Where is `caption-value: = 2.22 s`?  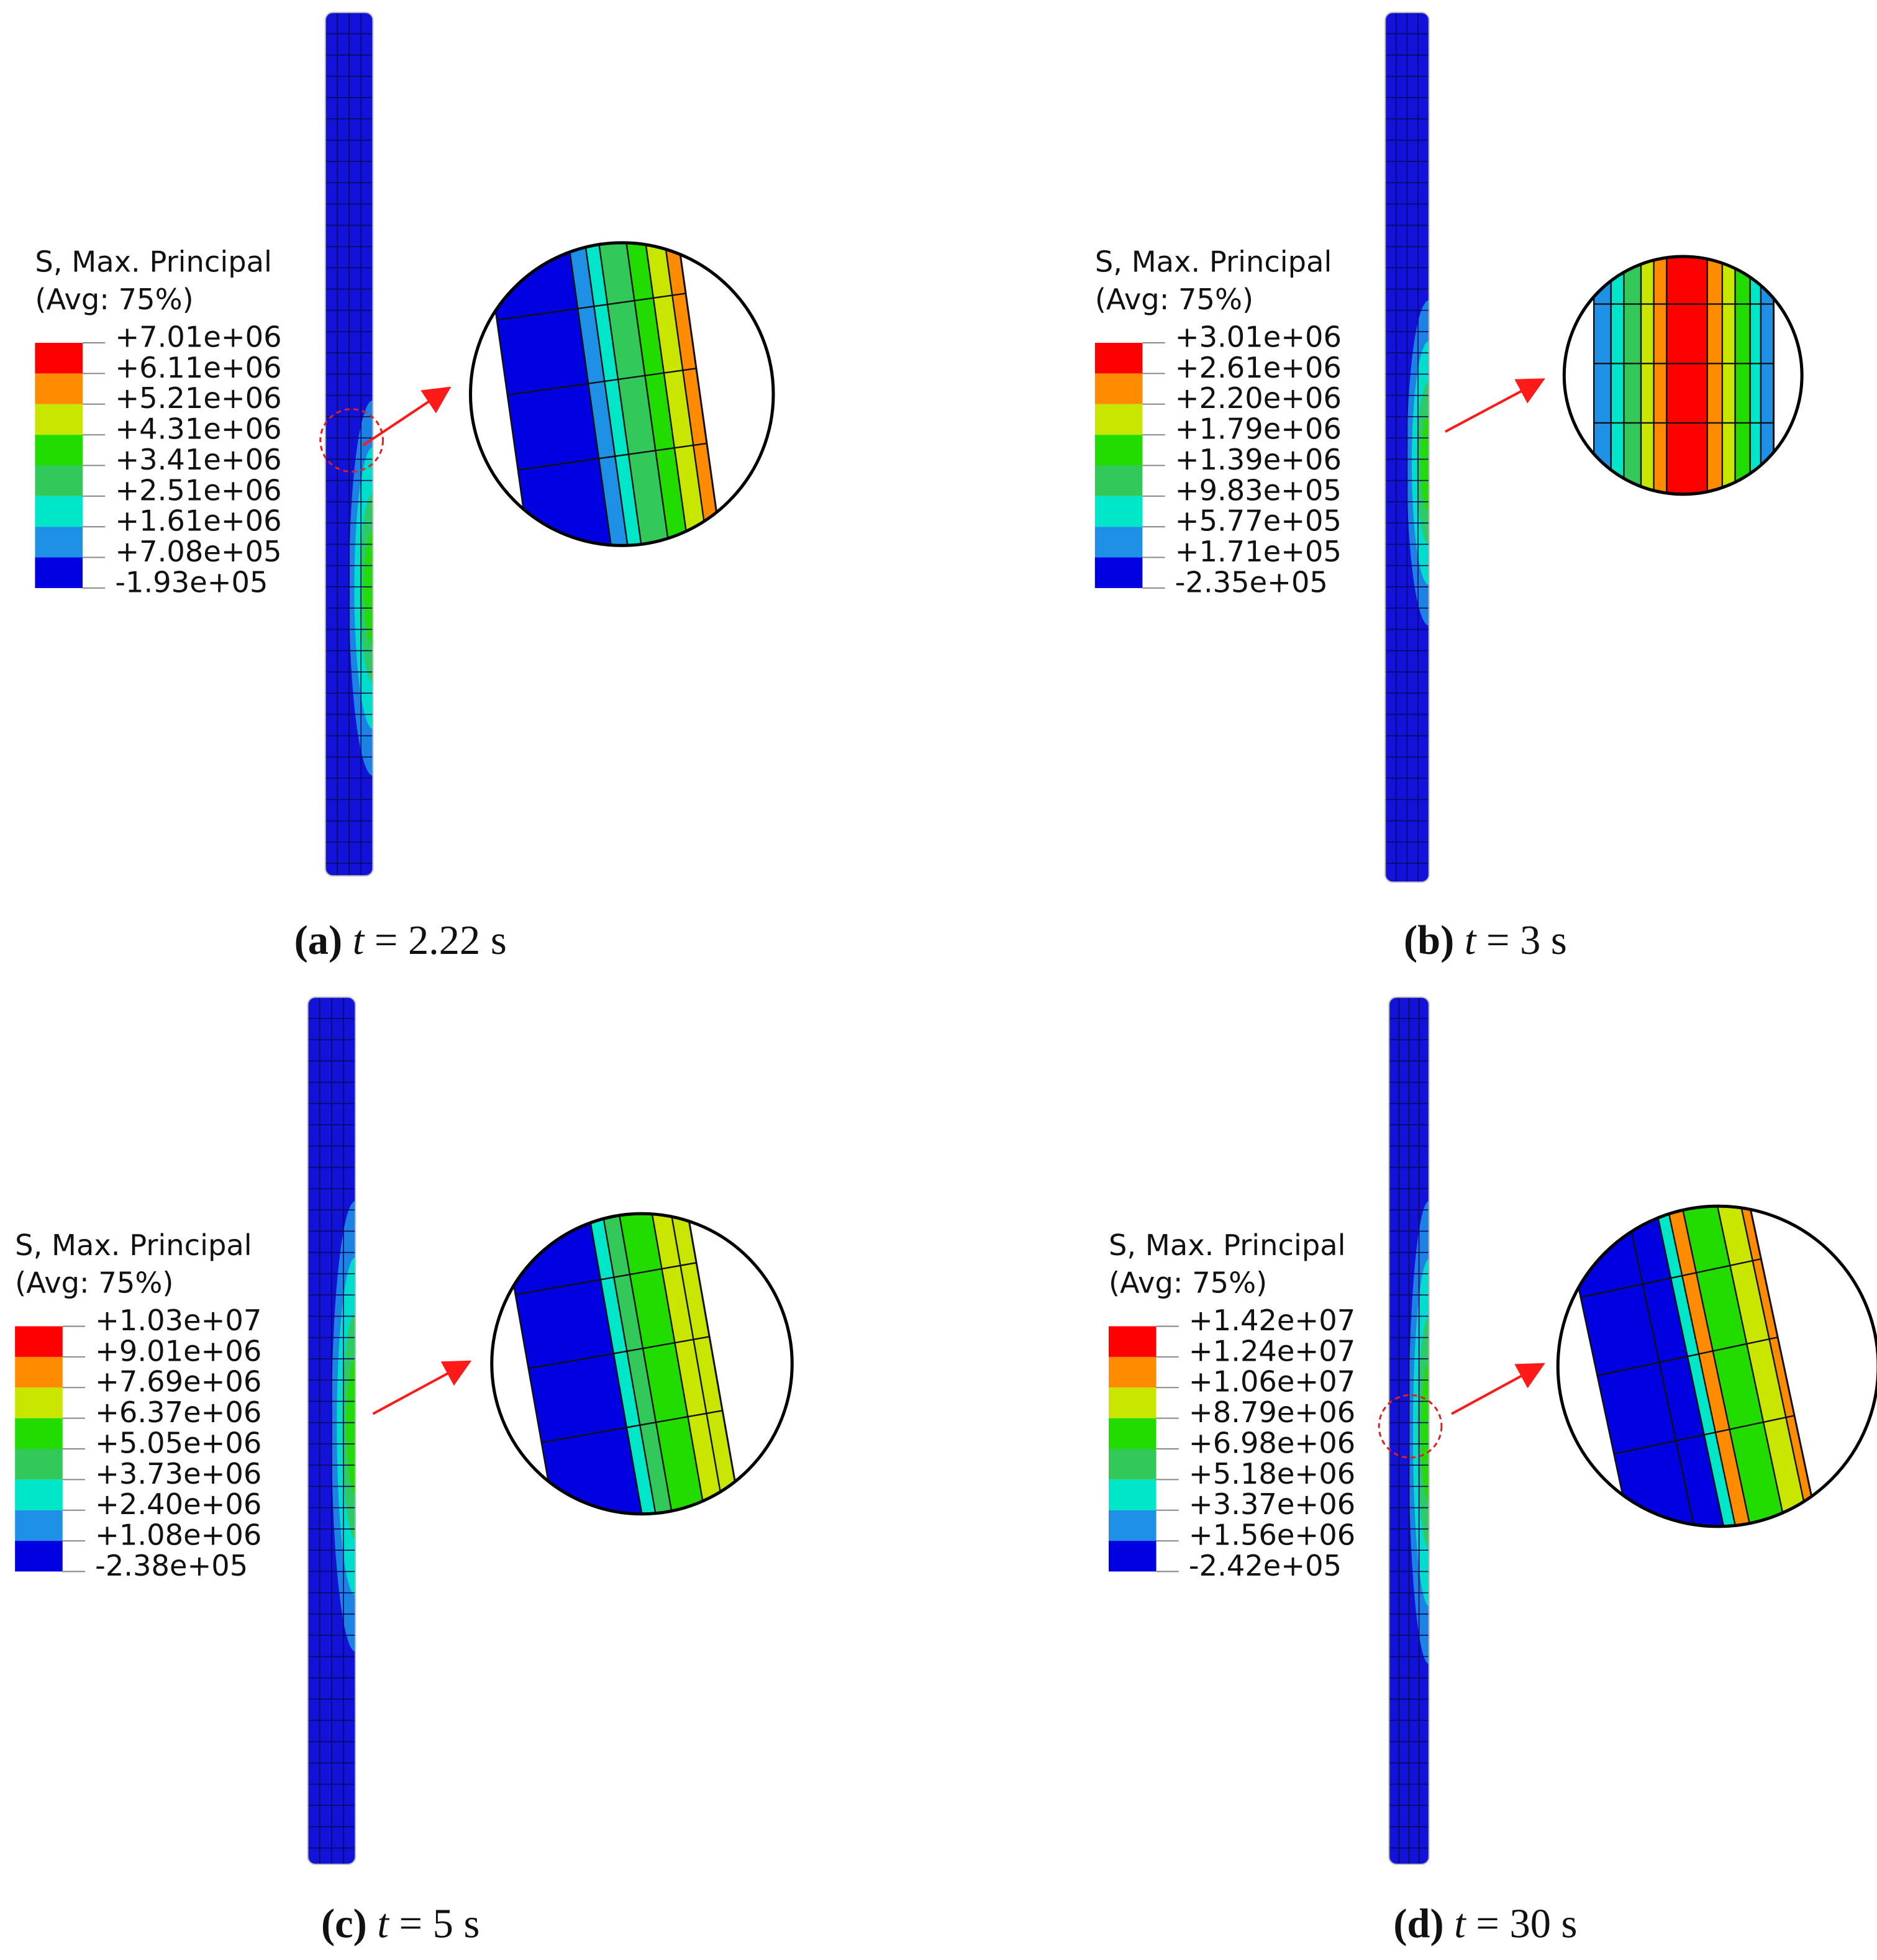 caption-value: = 2.22 s is located at coordinates (441, 941).